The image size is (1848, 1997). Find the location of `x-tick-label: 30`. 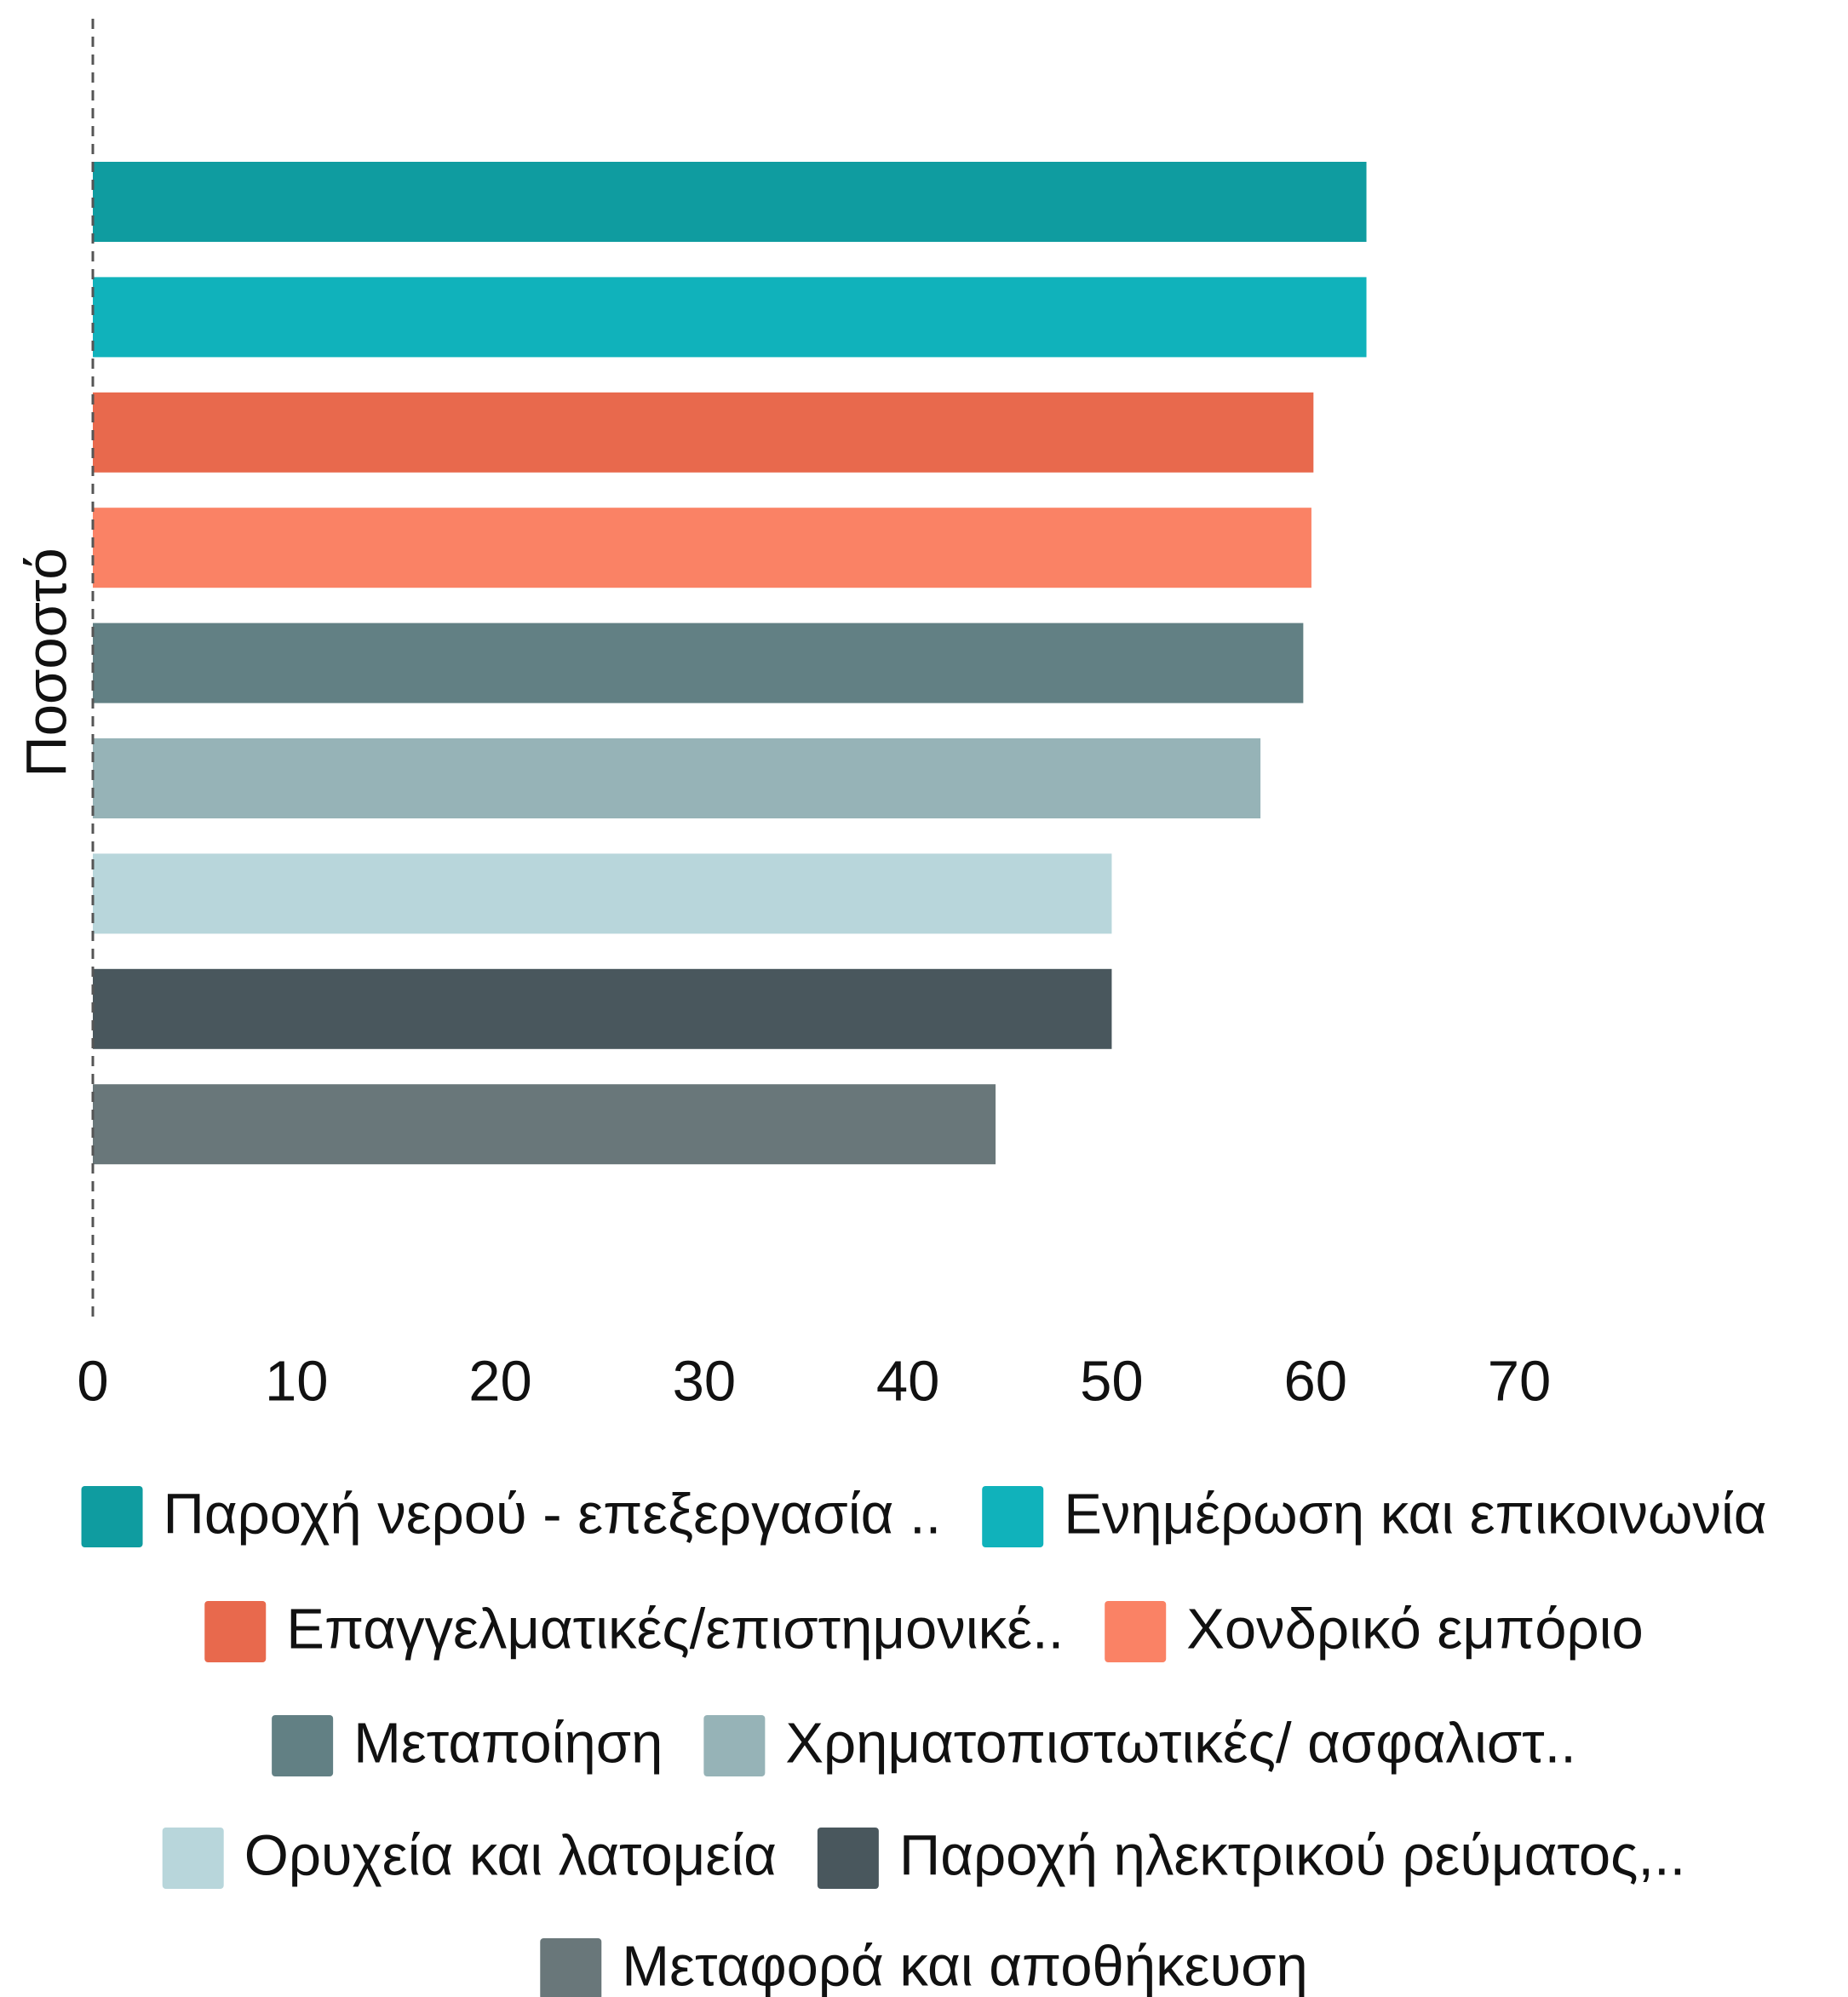

x-tick-label: 30 is located at coordinates (705, 1382).